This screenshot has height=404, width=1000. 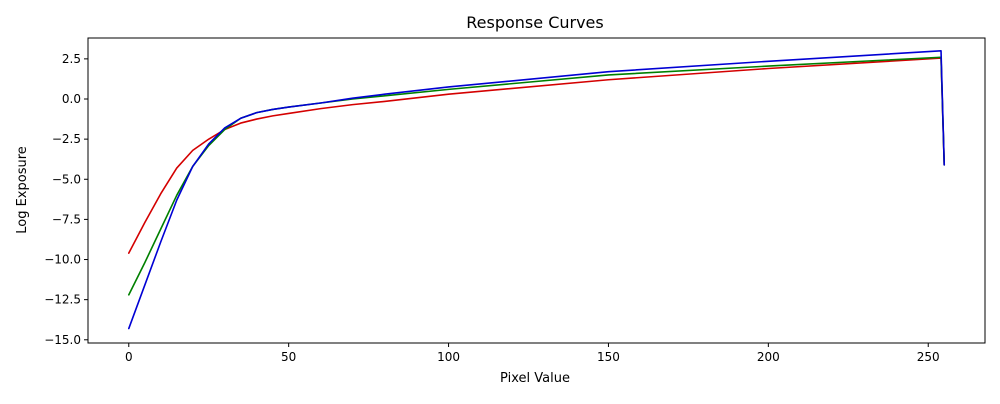 I want to click on y-tick-label: −5.0, so click(x=66, y=179).